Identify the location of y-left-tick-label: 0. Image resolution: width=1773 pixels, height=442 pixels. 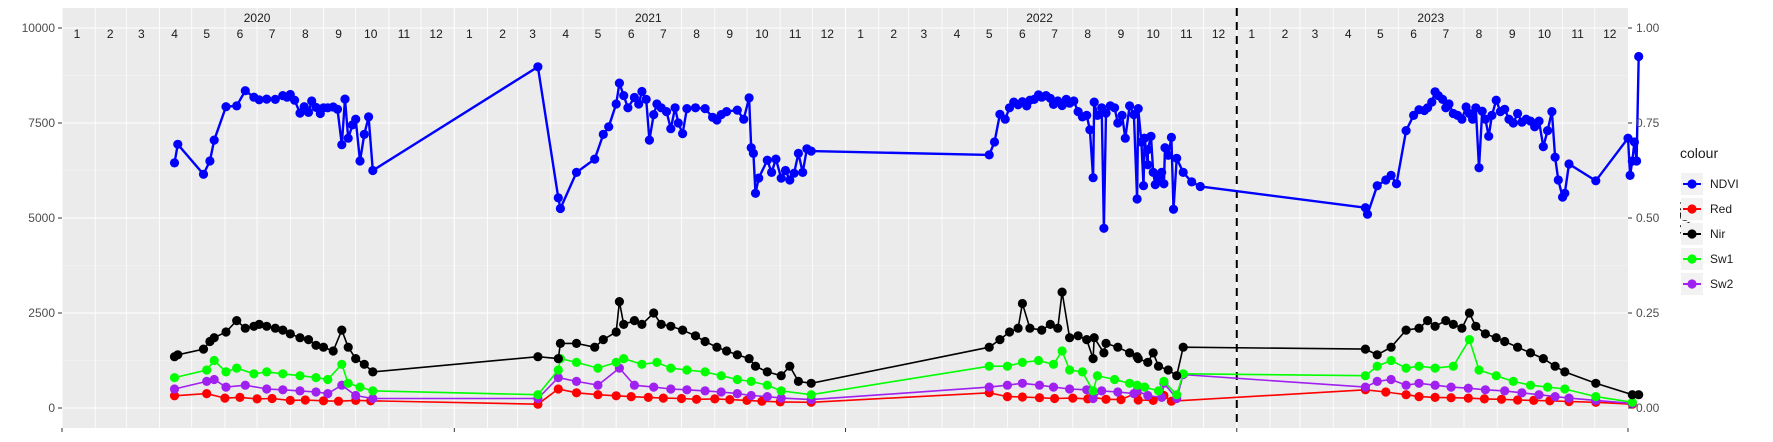
(51, 408).